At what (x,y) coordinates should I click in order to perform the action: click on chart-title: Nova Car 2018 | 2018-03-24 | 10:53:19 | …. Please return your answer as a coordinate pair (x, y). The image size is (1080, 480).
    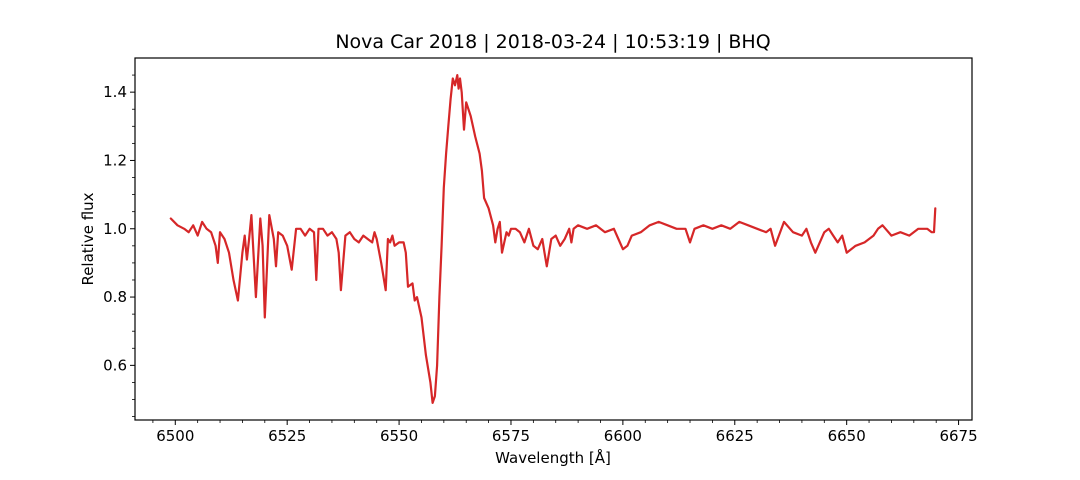
    Looking at the image, I should click on (552, 42).